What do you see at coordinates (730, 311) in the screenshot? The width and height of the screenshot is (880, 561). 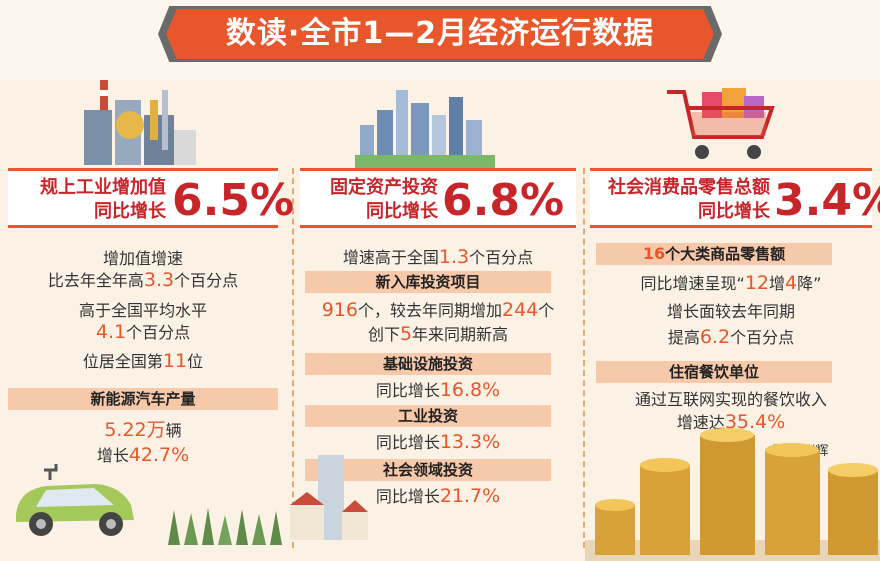 I see `col3-line2: 增长面较去年同期` at bounding box center [730, 311].